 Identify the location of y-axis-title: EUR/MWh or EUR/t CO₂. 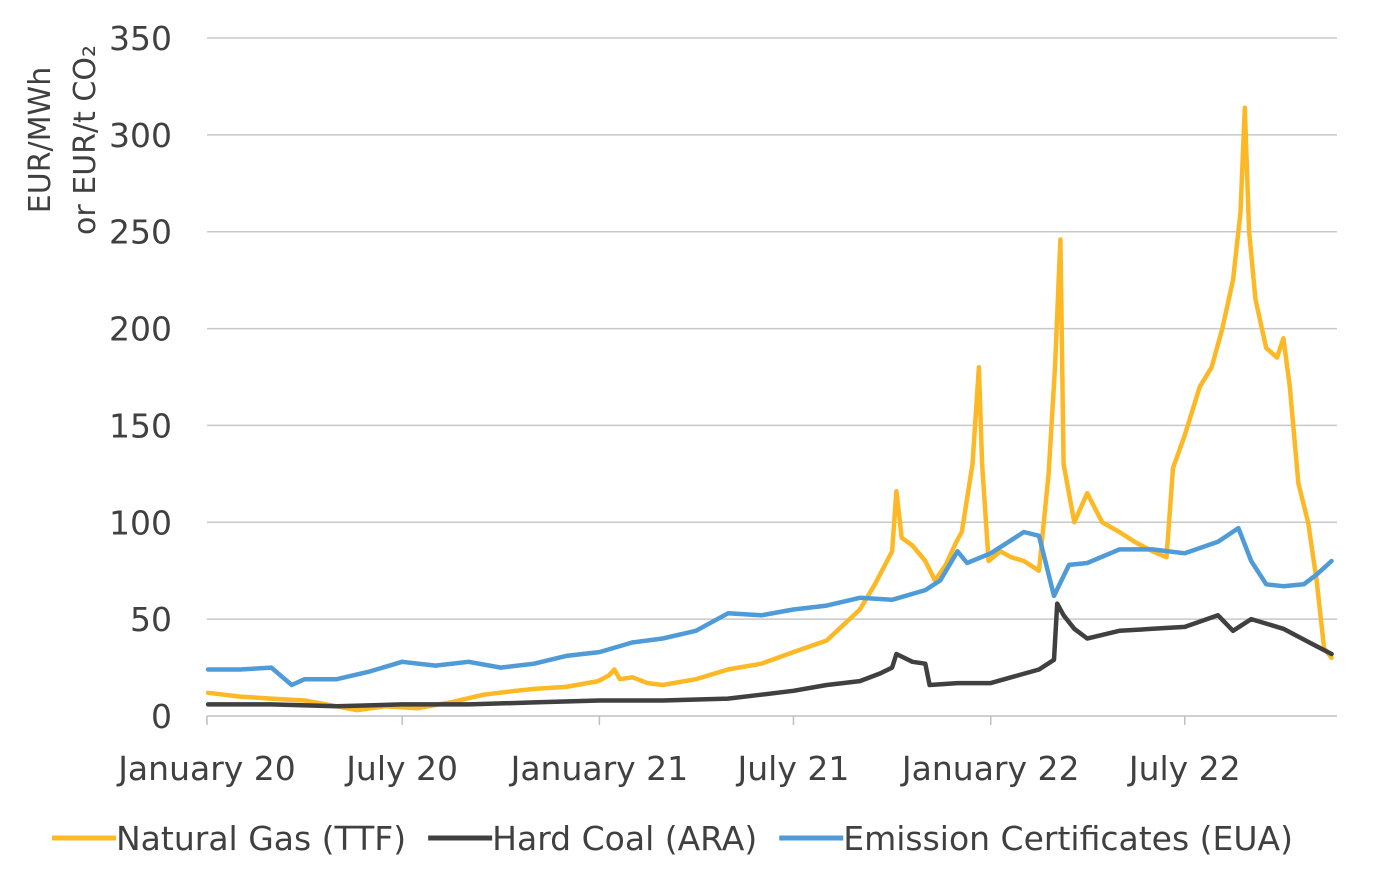
(63, 140).